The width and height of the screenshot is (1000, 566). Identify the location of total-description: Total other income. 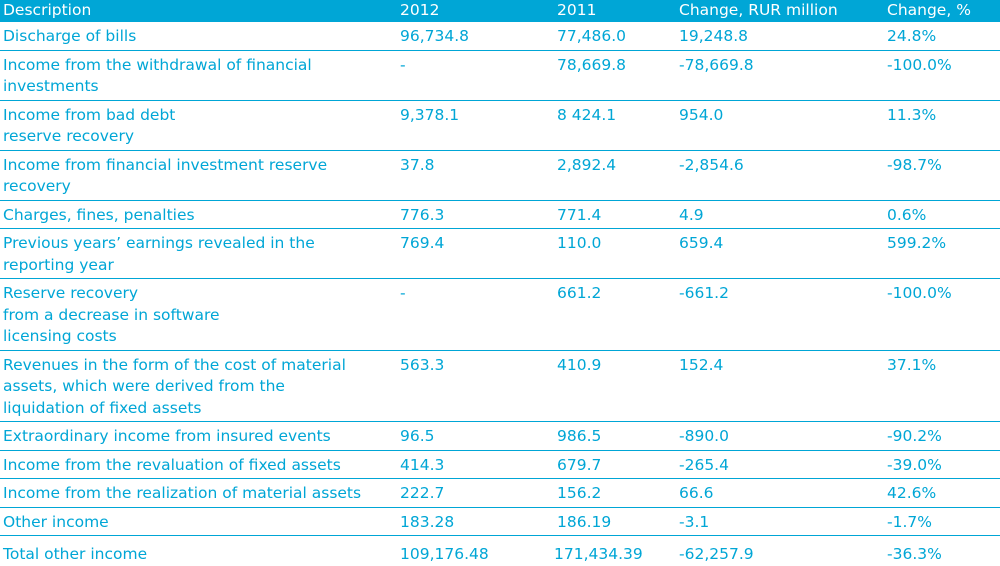
(75, 554).